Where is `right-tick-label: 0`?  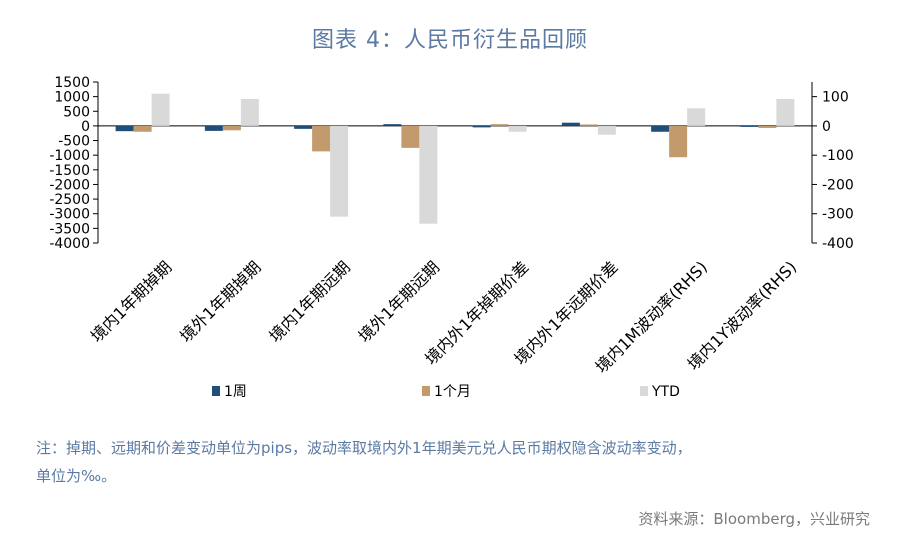 right-tick-label: 0 is located at coordinates (826, 127).